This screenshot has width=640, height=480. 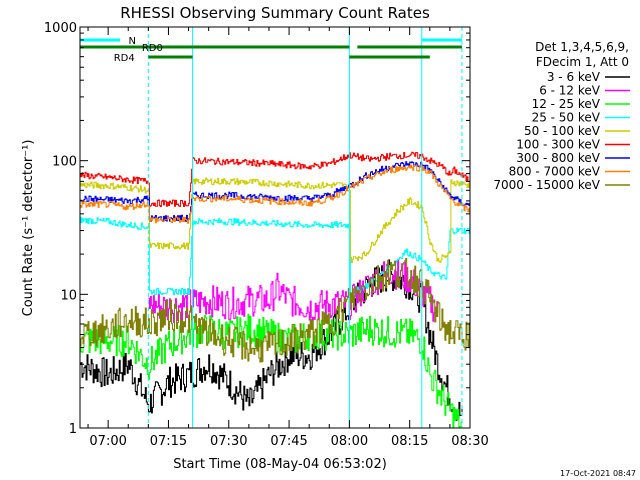 I want to click on legend-entry-label: 800 - 7000 keV, so click(x=555, y=172).